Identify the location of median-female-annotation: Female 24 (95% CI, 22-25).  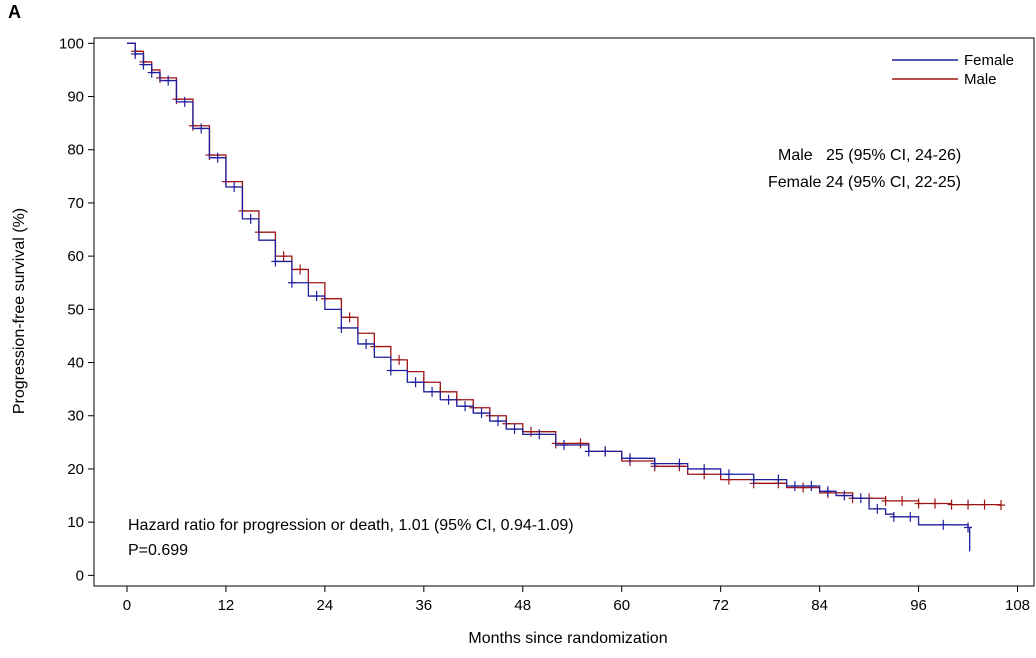
(864, 182).